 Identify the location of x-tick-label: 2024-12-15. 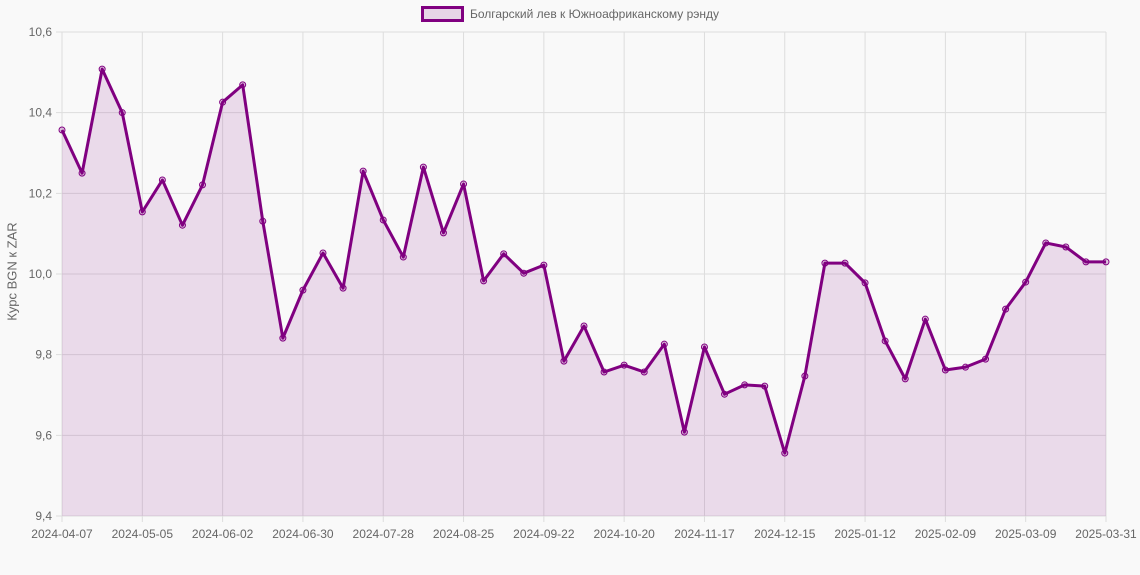
(785, 534).